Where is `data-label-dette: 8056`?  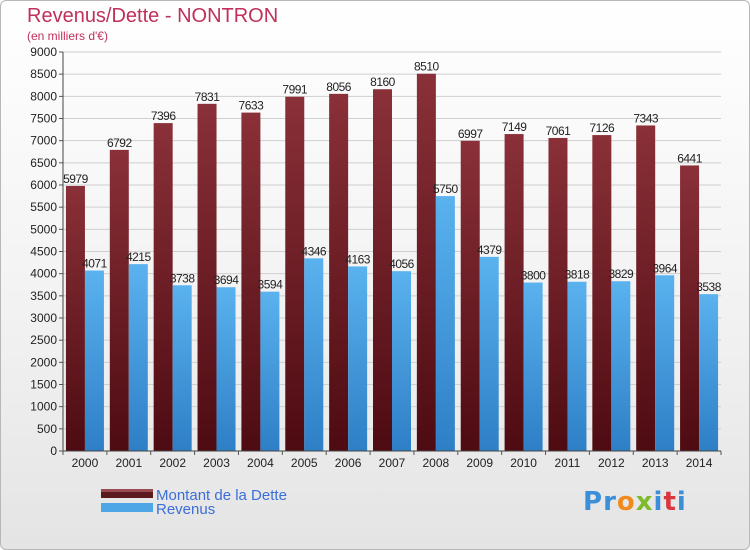
data-label-dette: 8056 is located at coordinates (339, 87).